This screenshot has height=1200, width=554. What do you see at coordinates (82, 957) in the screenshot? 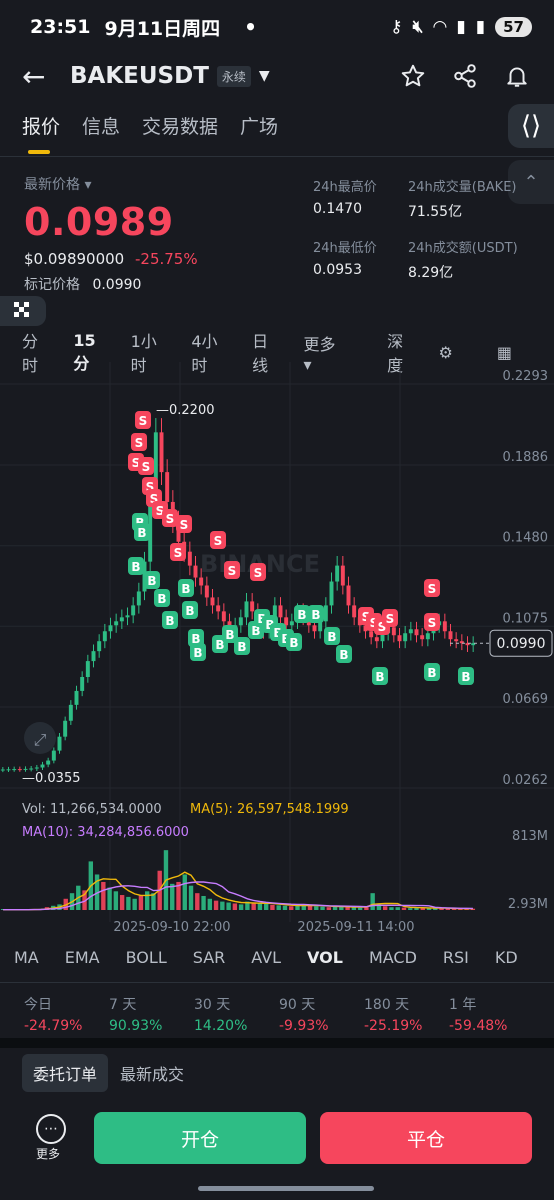
I see `ind-ema: EMA` at bounding box center [82, 957].